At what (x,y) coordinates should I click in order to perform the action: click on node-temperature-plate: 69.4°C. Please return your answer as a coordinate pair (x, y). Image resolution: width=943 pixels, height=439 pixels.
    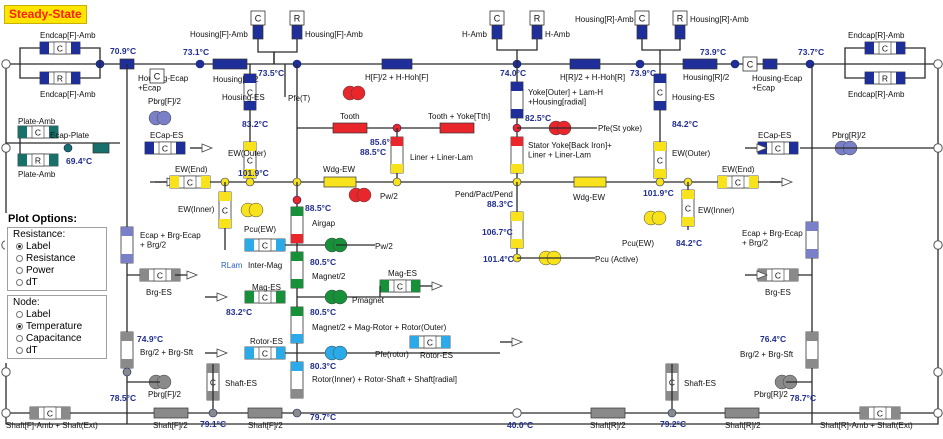
    Looking at the image, I should click on (79, 161).